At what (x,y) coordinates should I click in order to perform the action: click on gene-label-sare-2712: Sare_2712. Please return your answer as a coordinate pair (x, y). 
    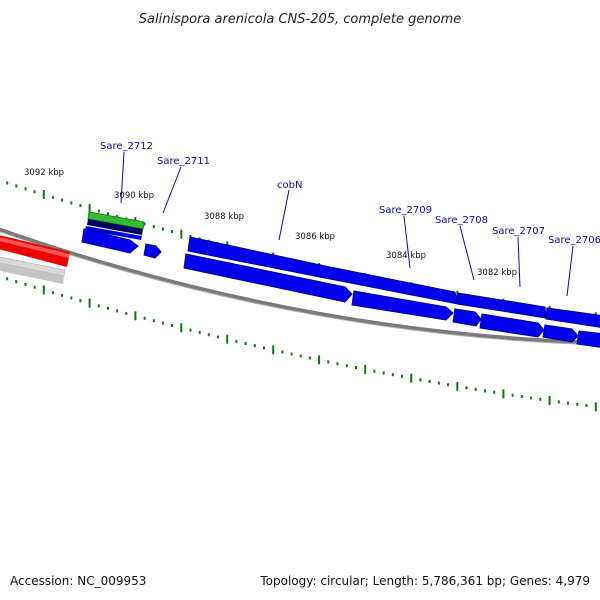
    Looking at the image, I should click on (126, 146).